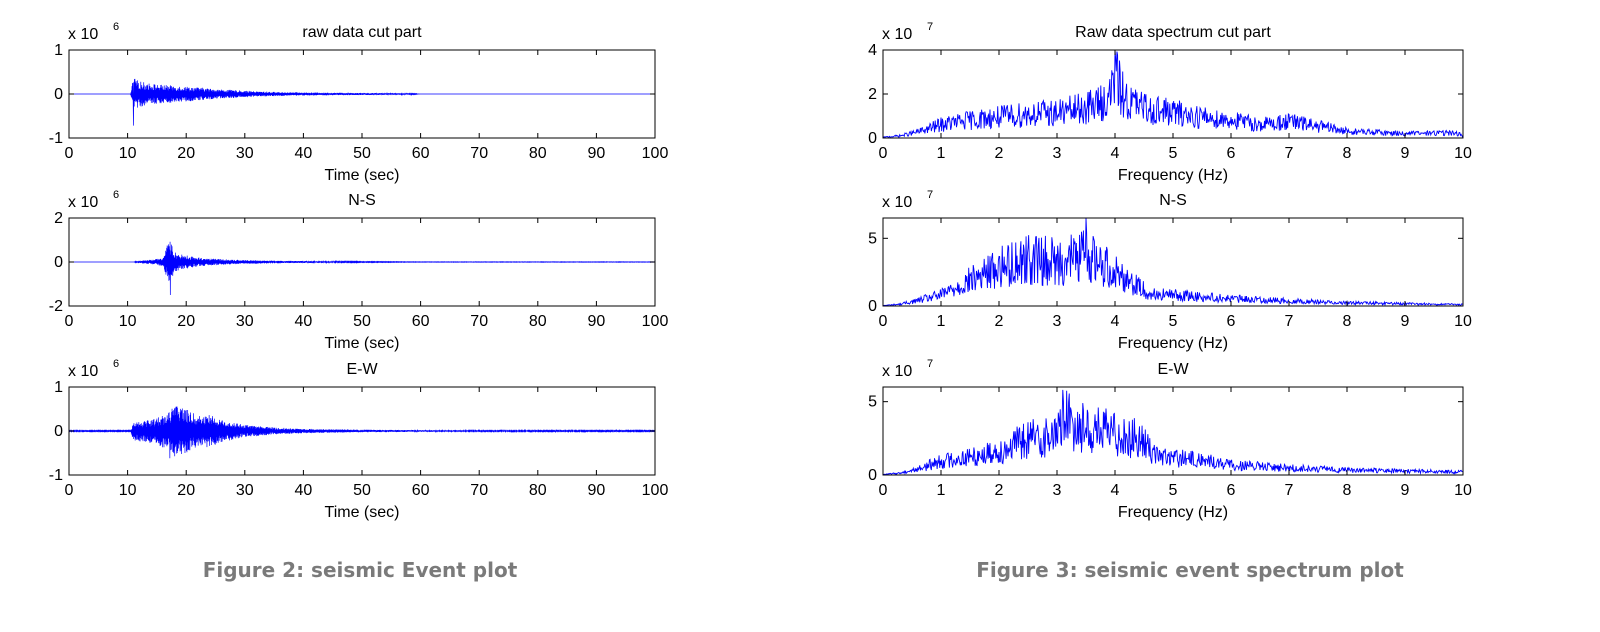  Describe the element at coordinates (872, 402) in the screenshot. I see `y-tick-label: 5` at that location.